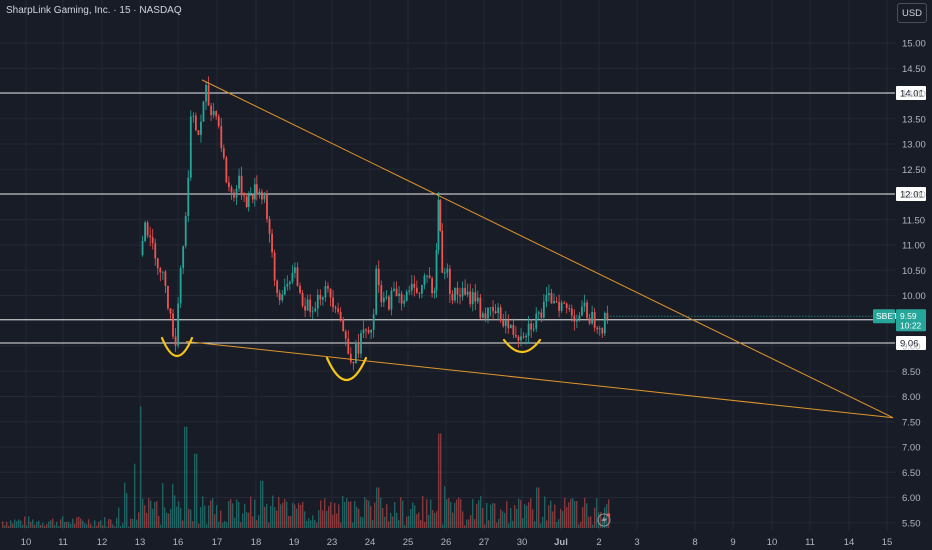 The width and height of the screenshot is (932, 550). What do you see at coordinates (694, 542) in the screenshot?
I see `x-tick-label: 8` at bounding box center [694, 542].